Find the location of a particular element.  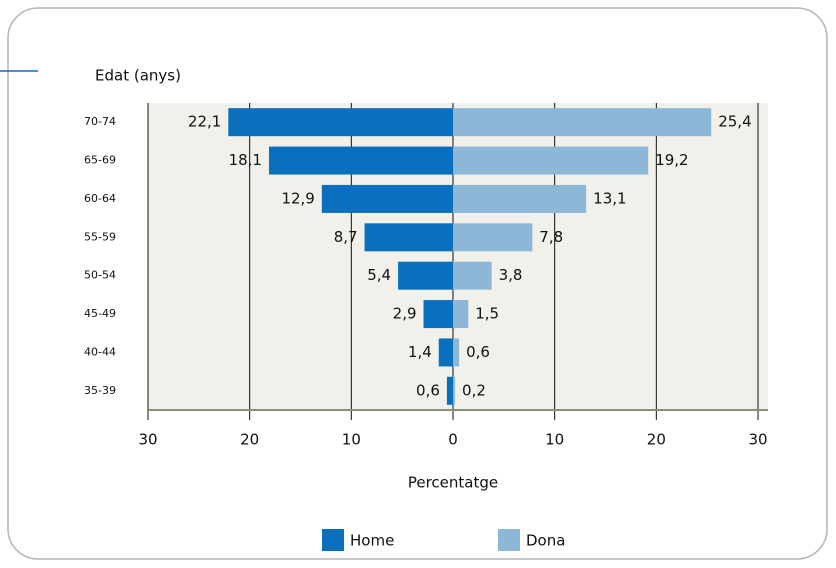

x-tick-label: 0 is located at coordinates (453, 440).